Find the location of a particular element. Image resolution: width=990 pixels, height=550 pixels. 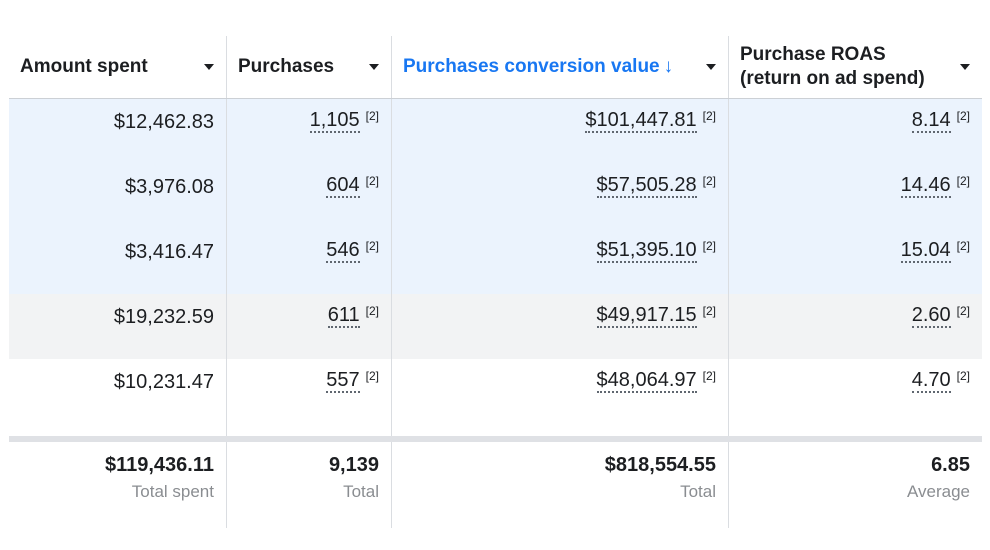

purchases-value-link: 1,105 is located at coordinates (334, 121).